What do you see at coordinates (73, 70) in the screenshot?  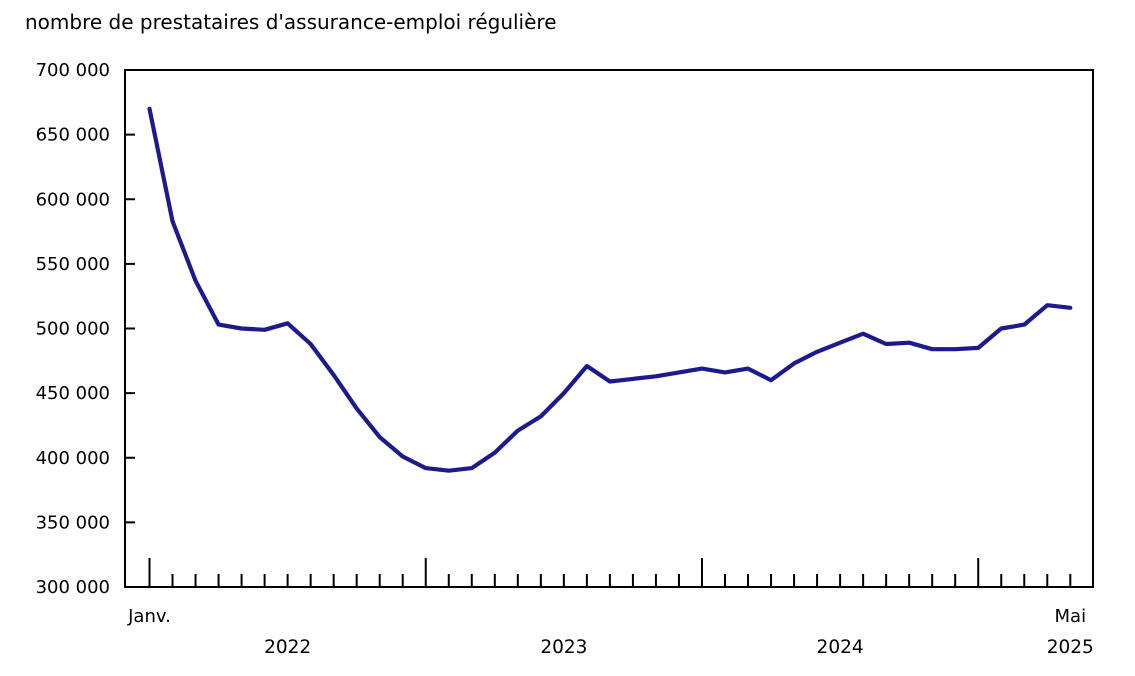 I see `y-tick-label: 700 000` at bounding box center [73, 70].